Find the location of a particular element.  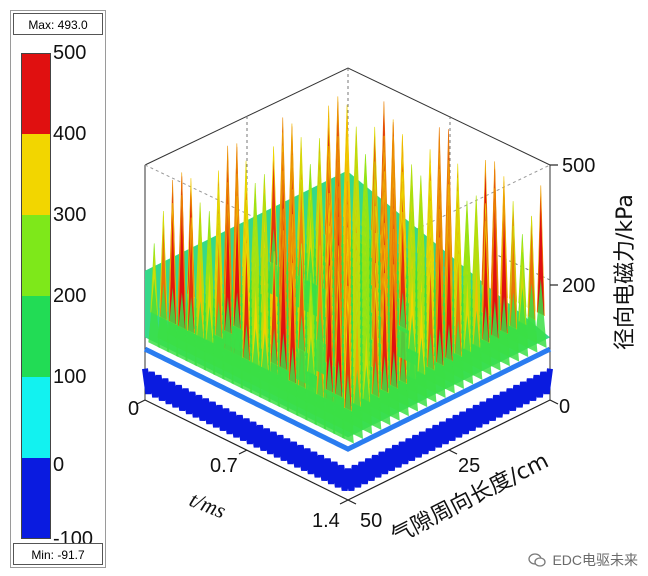

z-tick-500: 500 is located at coordinates (578, 166).